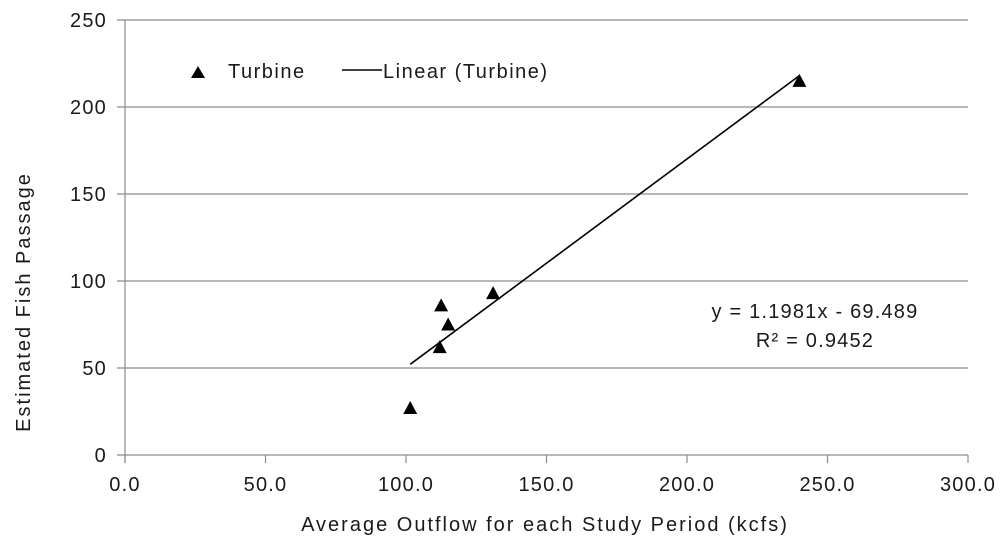  I want to click on y-tick-label: 50, so click(94, 369).